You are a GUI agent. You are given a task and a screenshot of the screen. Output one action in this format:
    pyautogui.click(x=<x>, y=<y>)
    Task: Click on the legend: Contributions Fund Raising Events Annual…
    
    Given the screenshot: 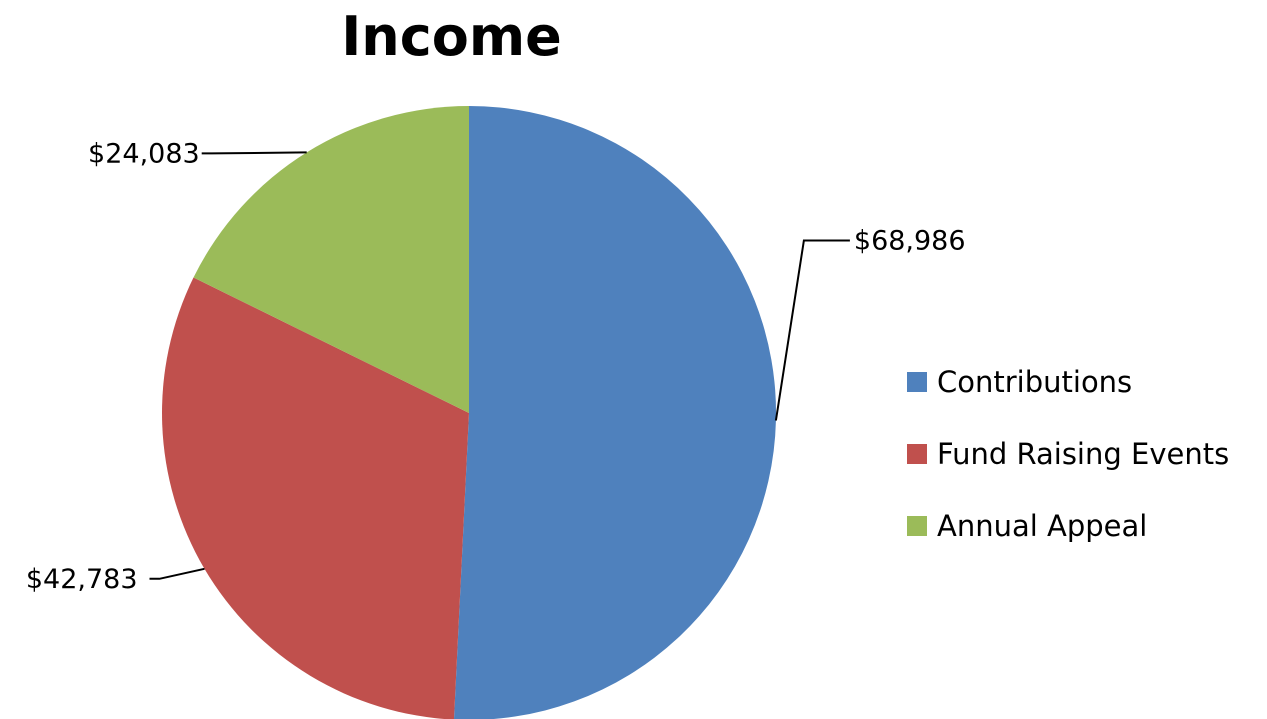 What is the action you would take?
    pyautogui.click(x=1084, y=454)
    